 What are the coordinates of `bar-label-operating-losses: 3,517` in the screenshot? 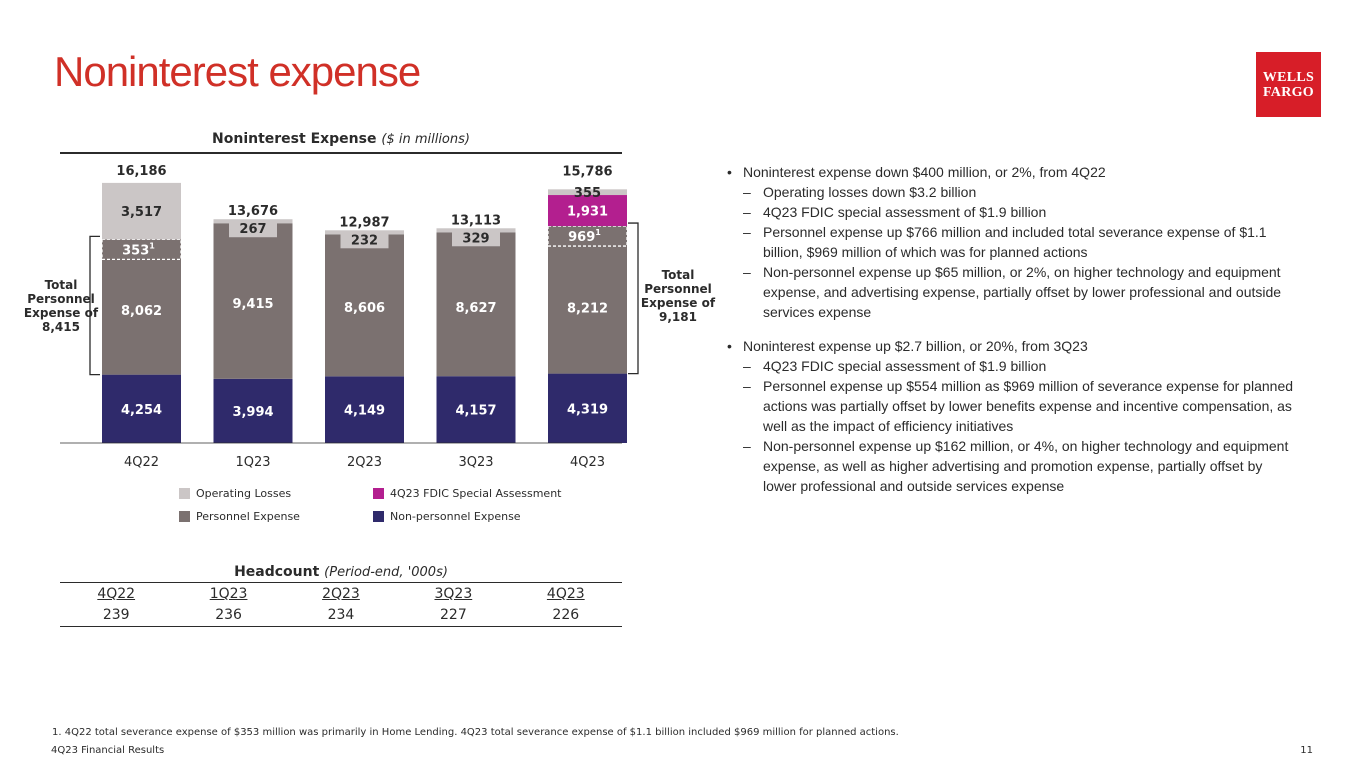 It's located at (141, 212).